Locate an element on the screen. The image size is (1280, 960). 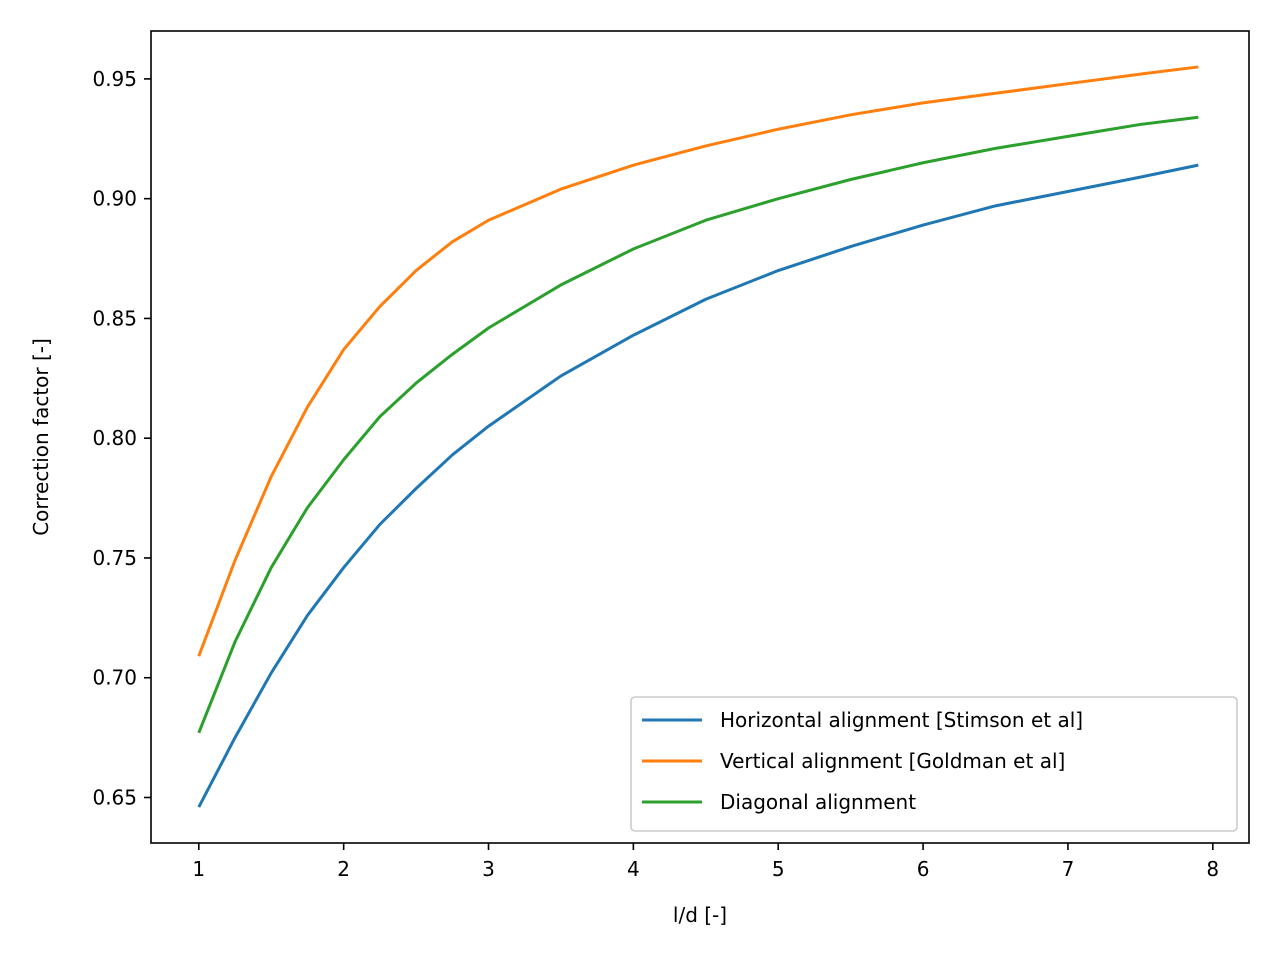
x-tick-label: 4 is located at coordinates (633, 869).